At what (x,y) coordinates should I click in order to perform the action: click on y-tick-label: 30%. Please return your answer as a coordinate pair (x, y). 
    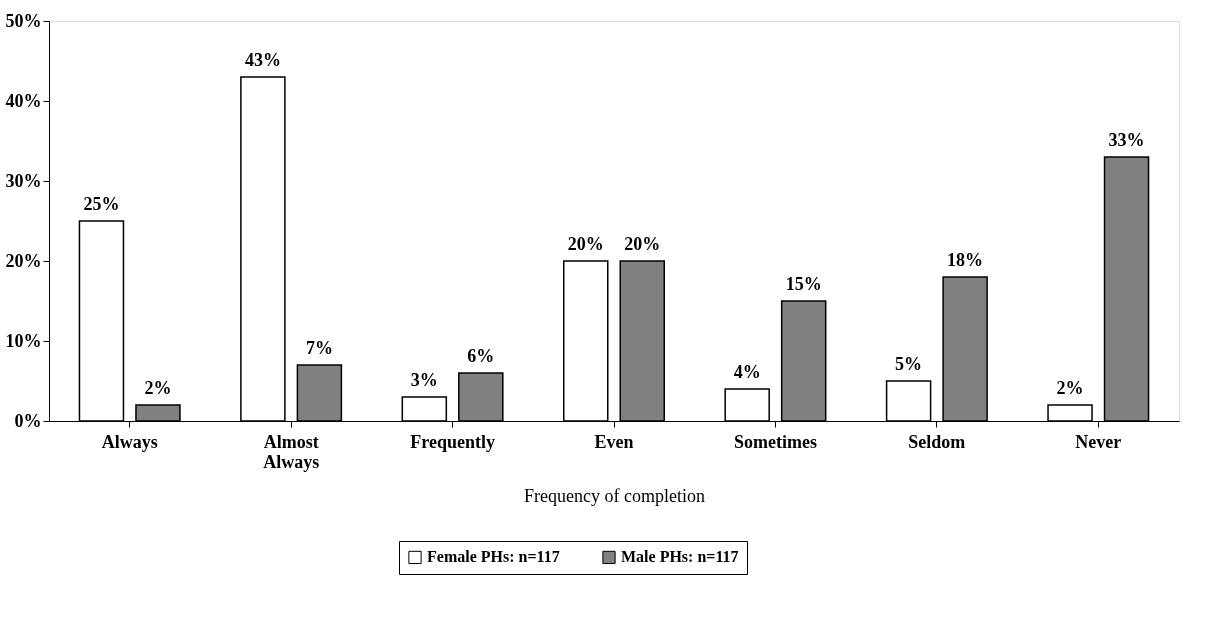
    Looking at the image, I should click on (23, 180).